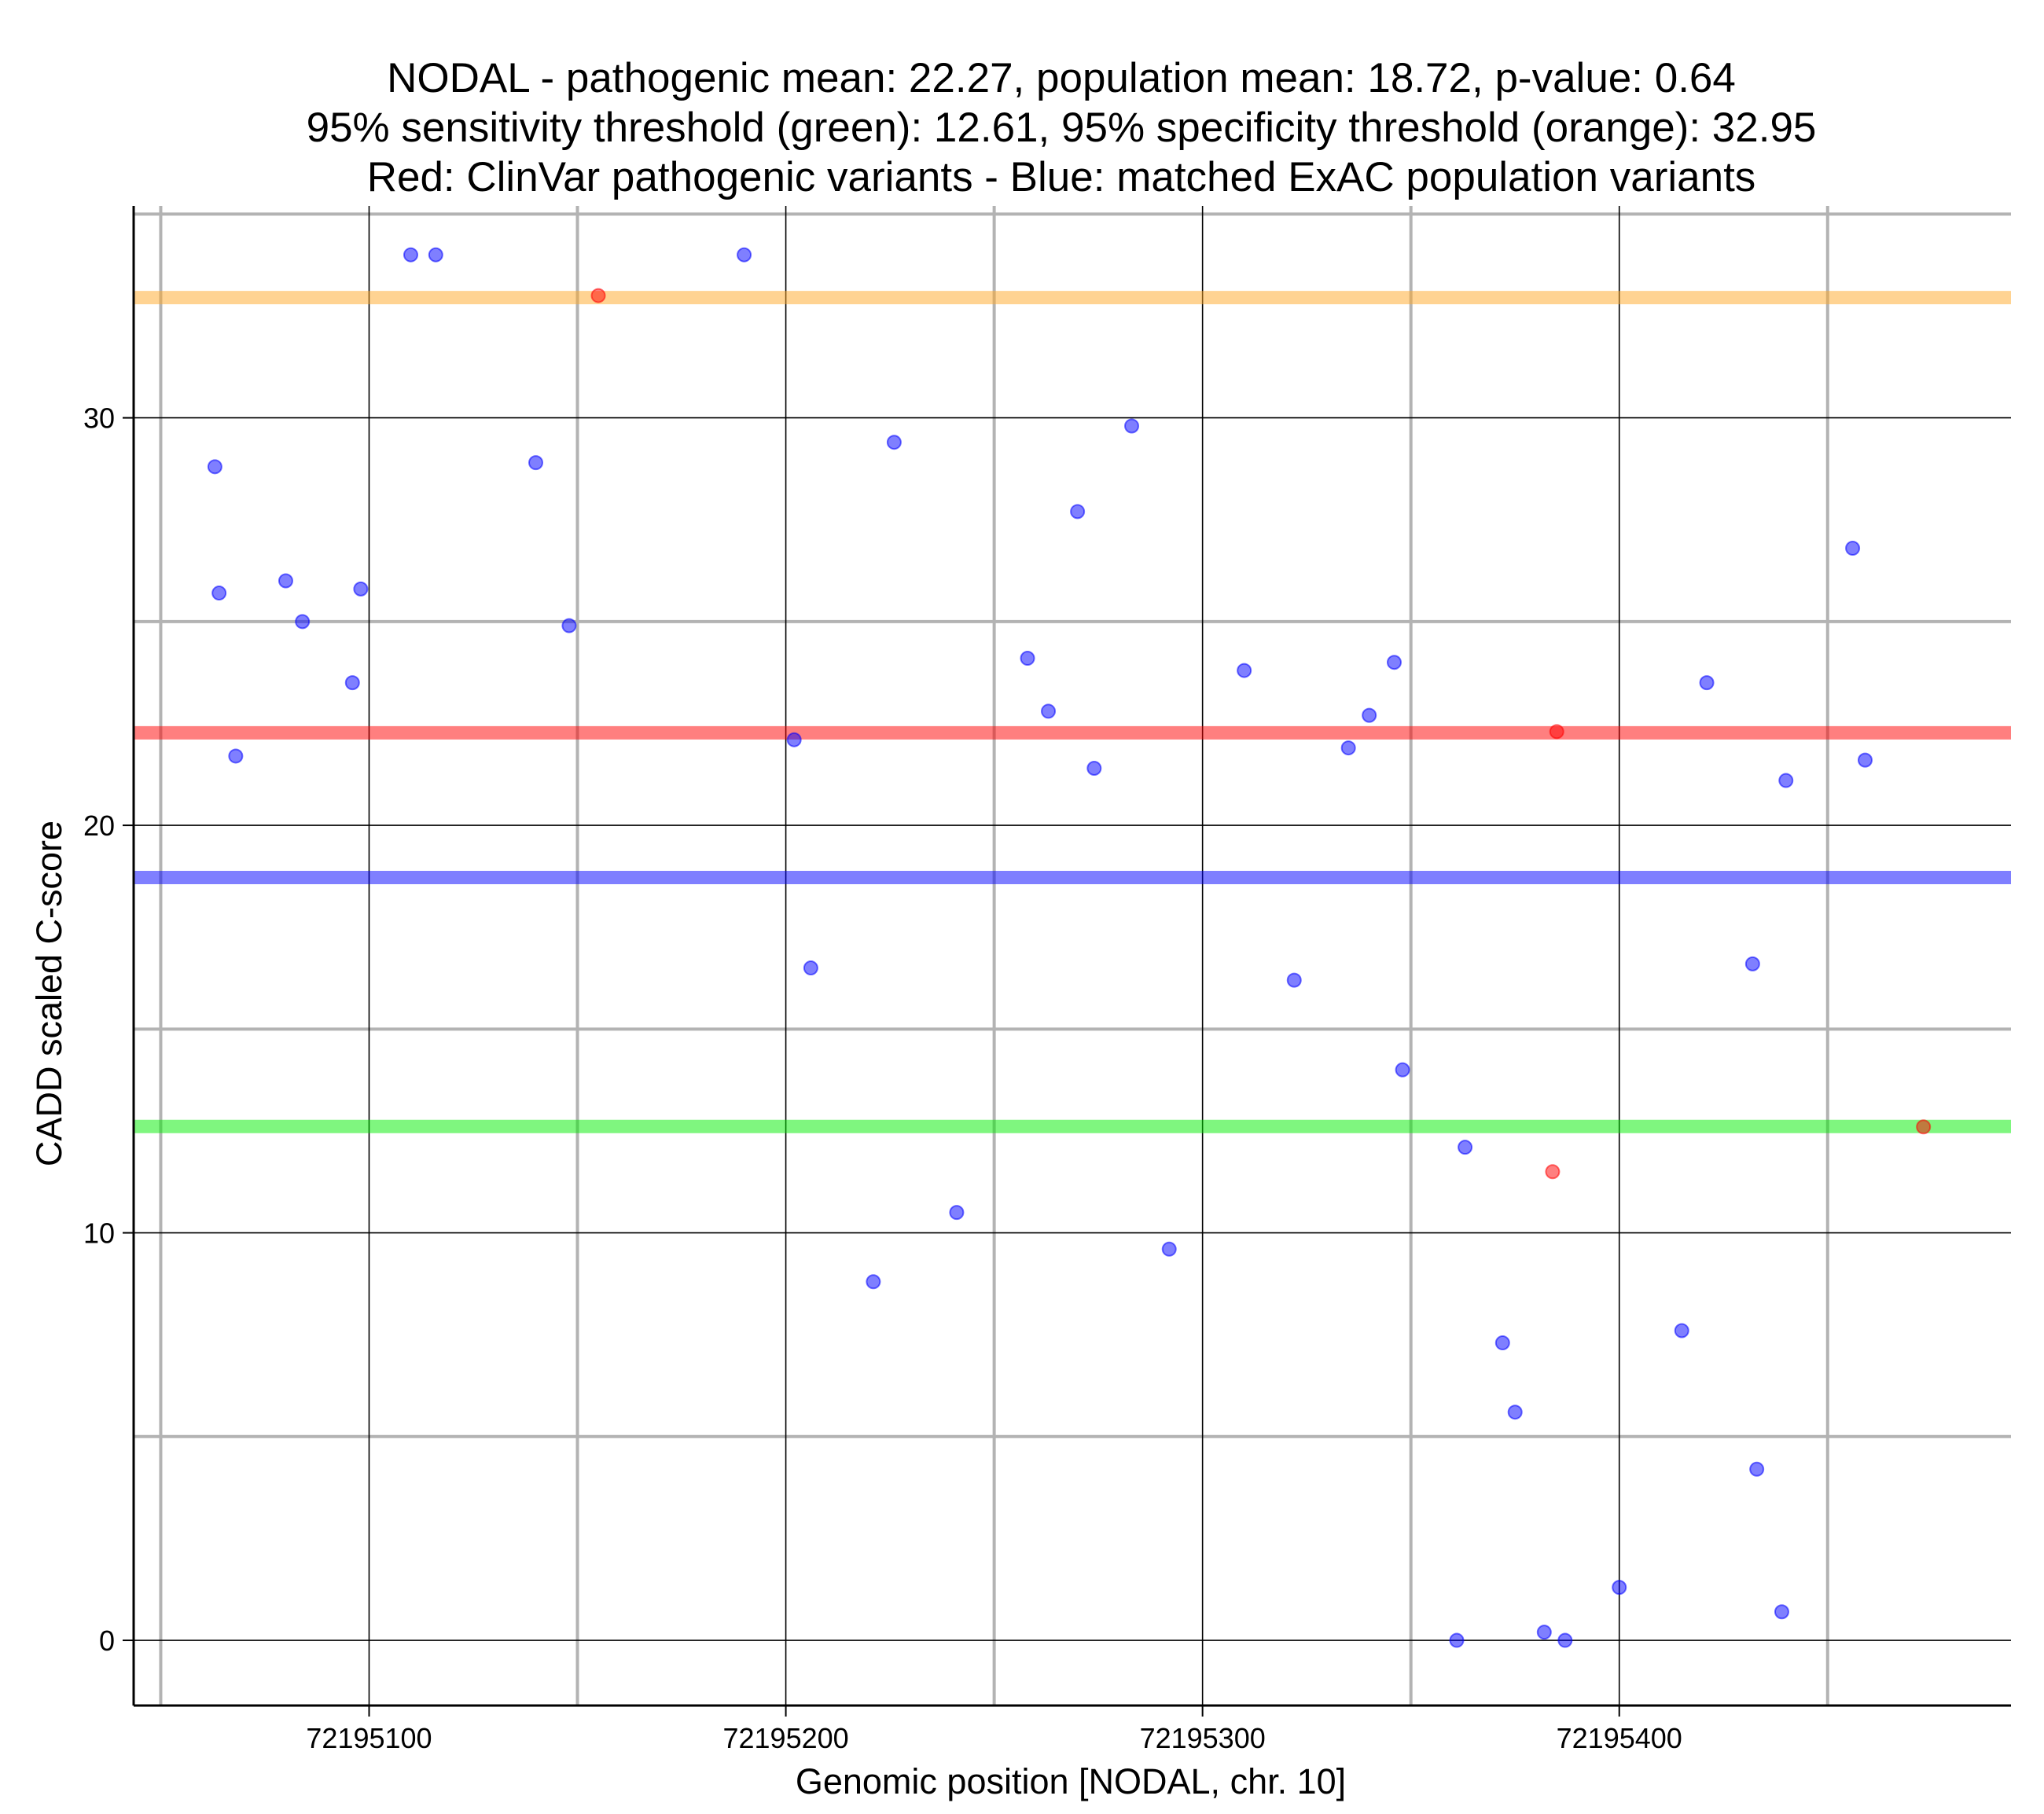 This screenshot has width=2044, height=1814. What do you see at coordinates (1620, 1738) in the screenshot?
I see `x-tick-label: 72195400` at bounding box center [1620, 1738].